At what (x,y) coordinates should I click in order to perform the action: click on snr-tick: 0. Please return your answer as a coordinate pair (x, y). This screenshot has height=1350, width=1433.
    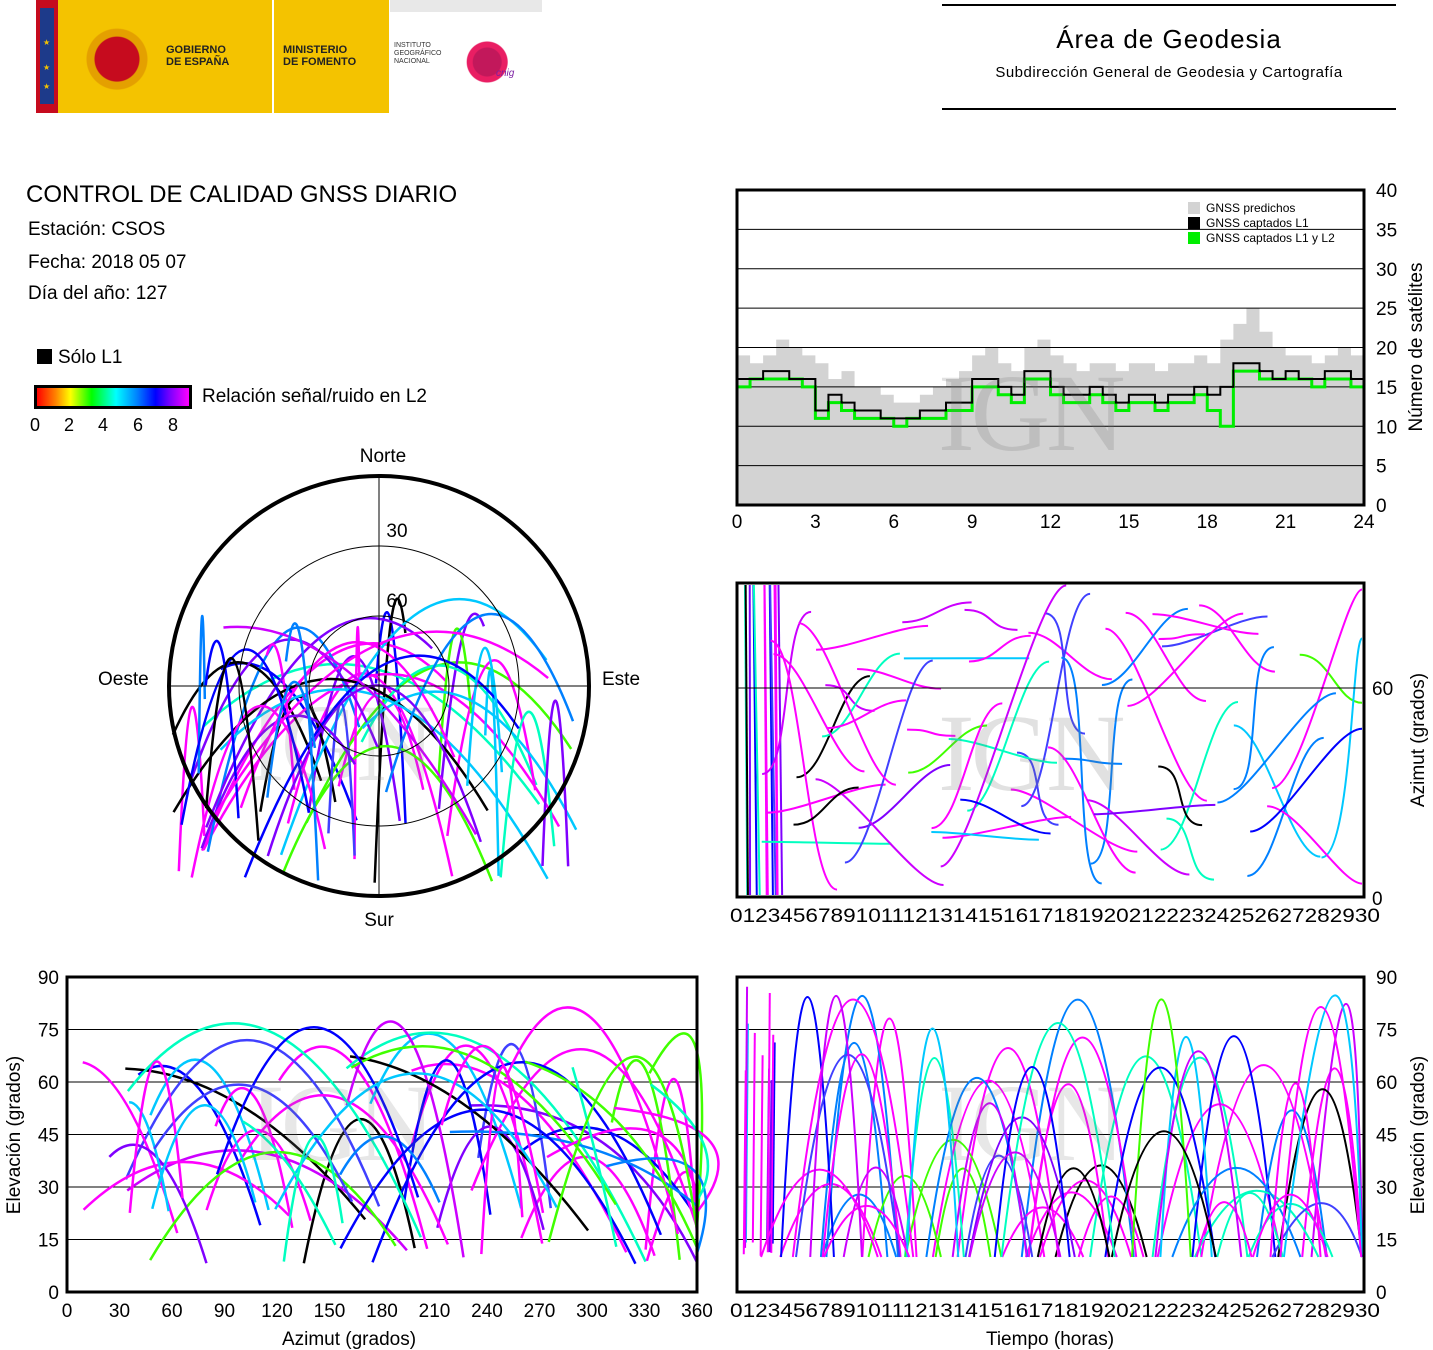
    Looking at the image, I should click on (35, 425).